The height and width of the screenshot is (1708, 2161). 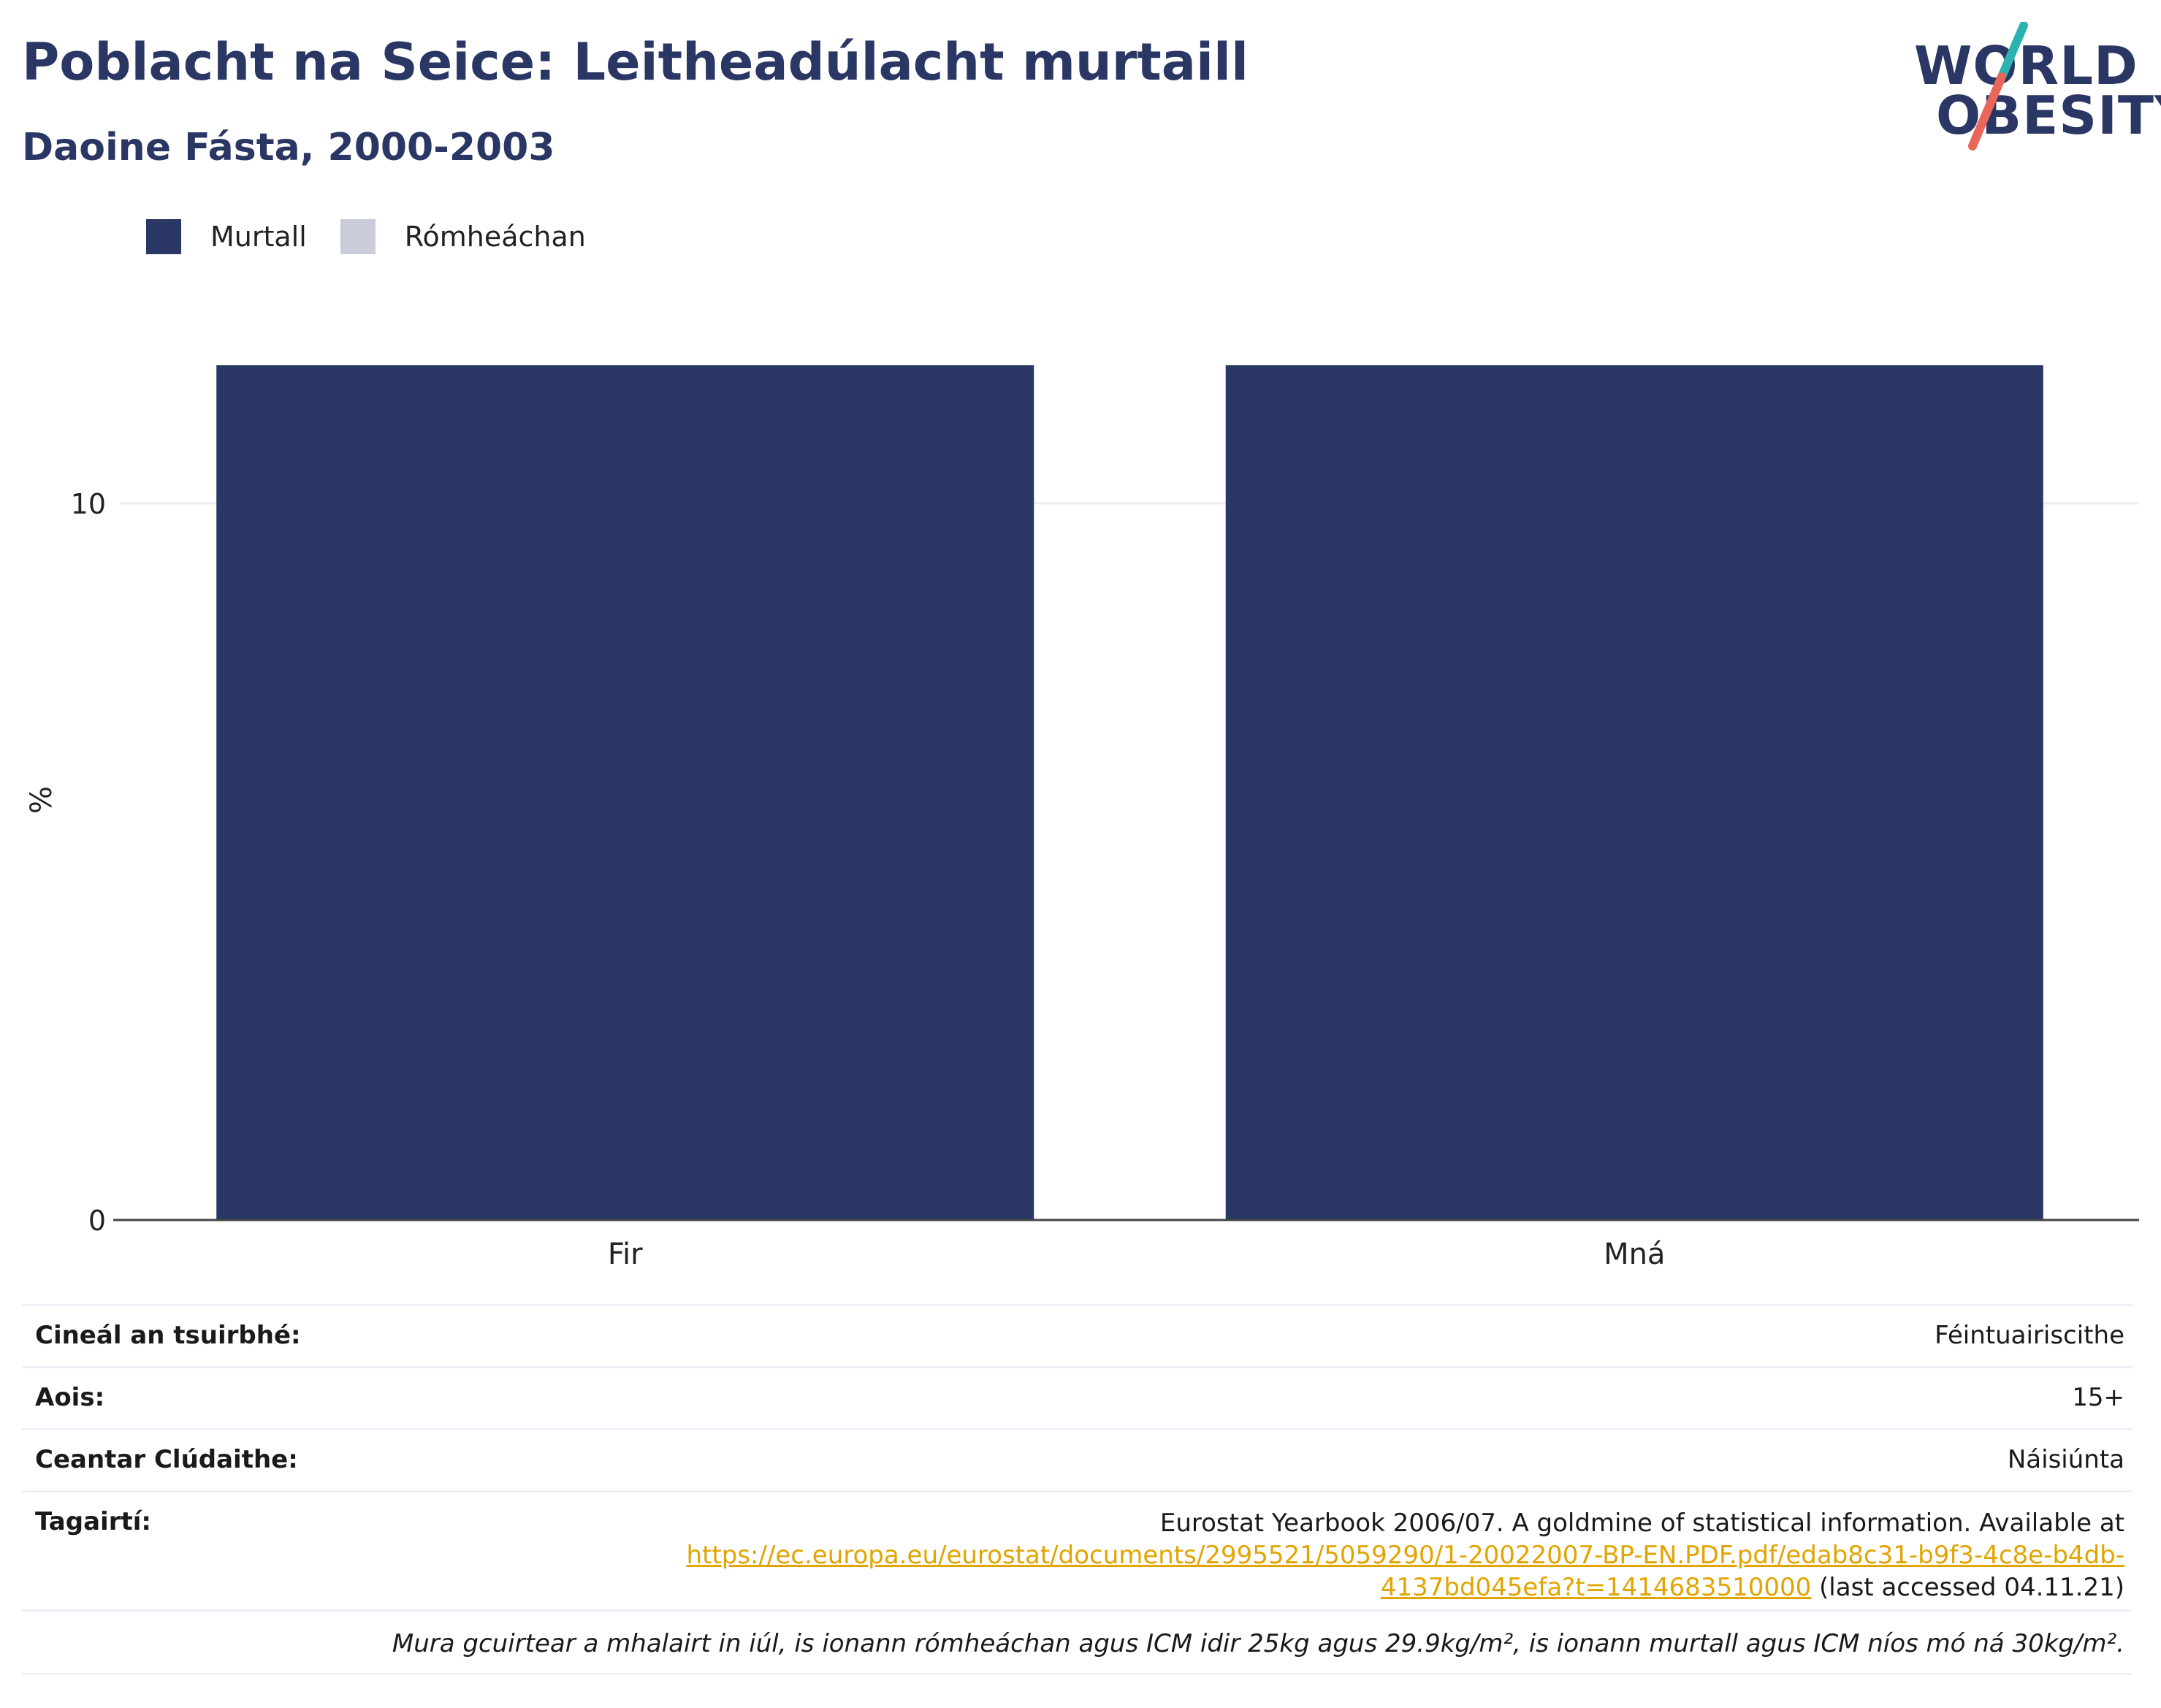 I want to click on info-row-area: Ceantar Clúdaithe: Náisiúnta, so click(x=1077, y=1459).